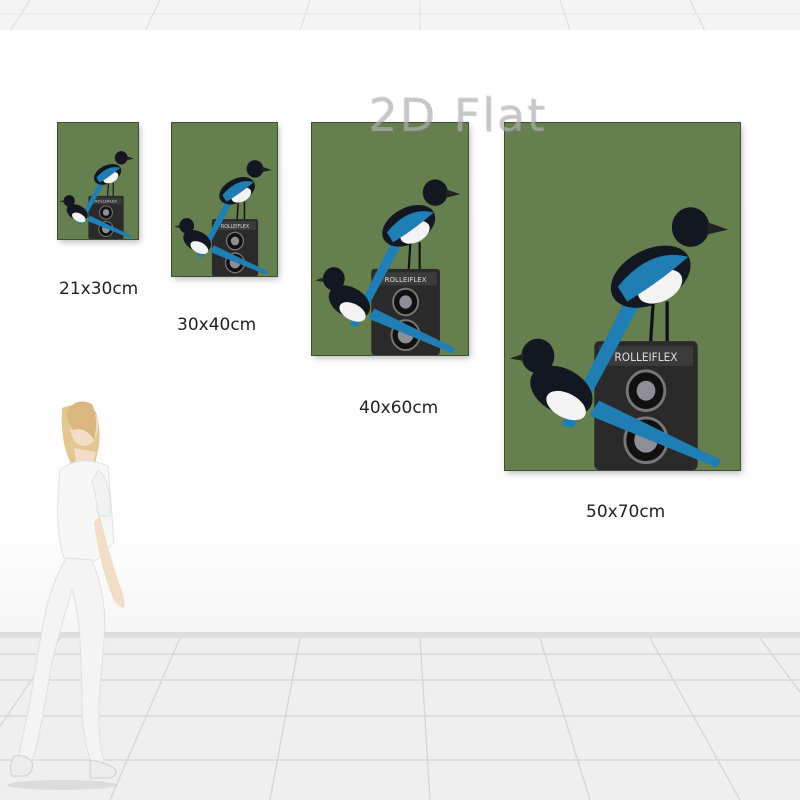 Image resolution: width=800 pixels, height=800 pixels. What do you see at coordinates (457, 115) in the screenshot?
I see `watermark-text: 2D Flat` at bounding box center [457, 115].